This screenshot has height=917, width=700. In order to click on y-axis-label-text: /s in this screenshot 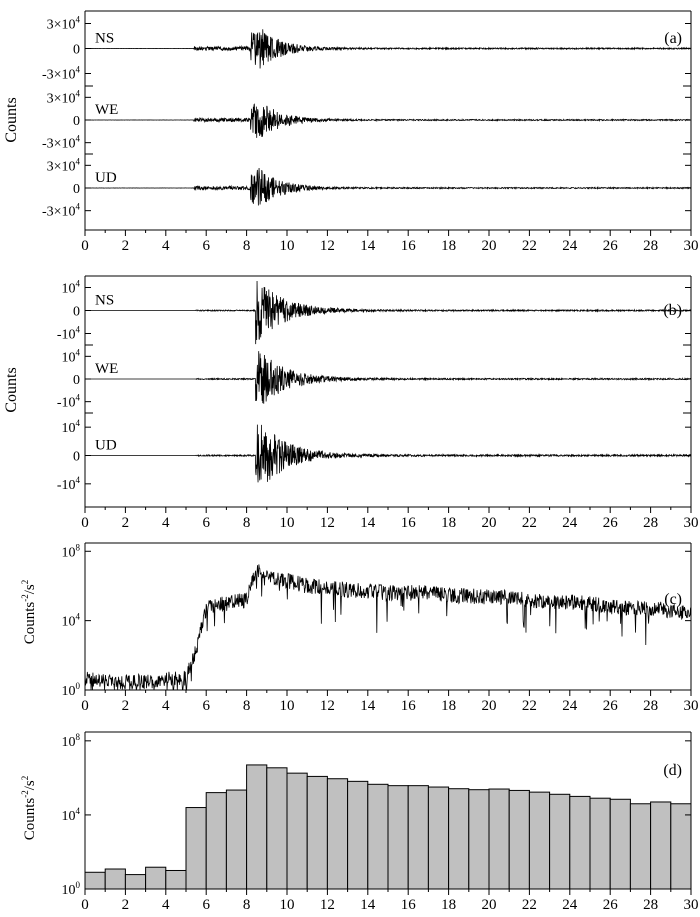, I will do `click(30, 589)`.